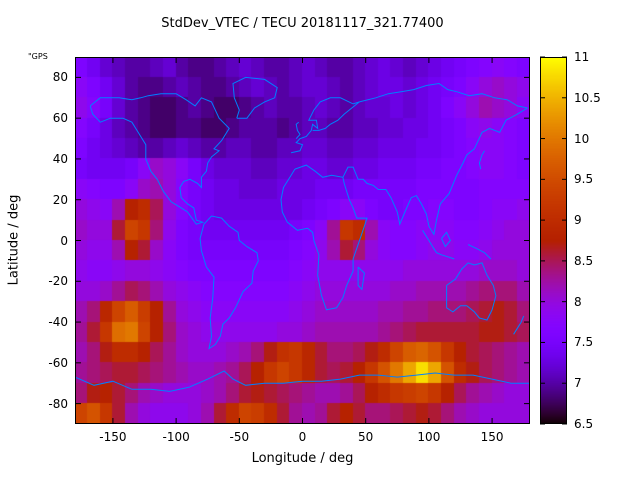  I want to click on coastline-antarctica, so click(302, 381).